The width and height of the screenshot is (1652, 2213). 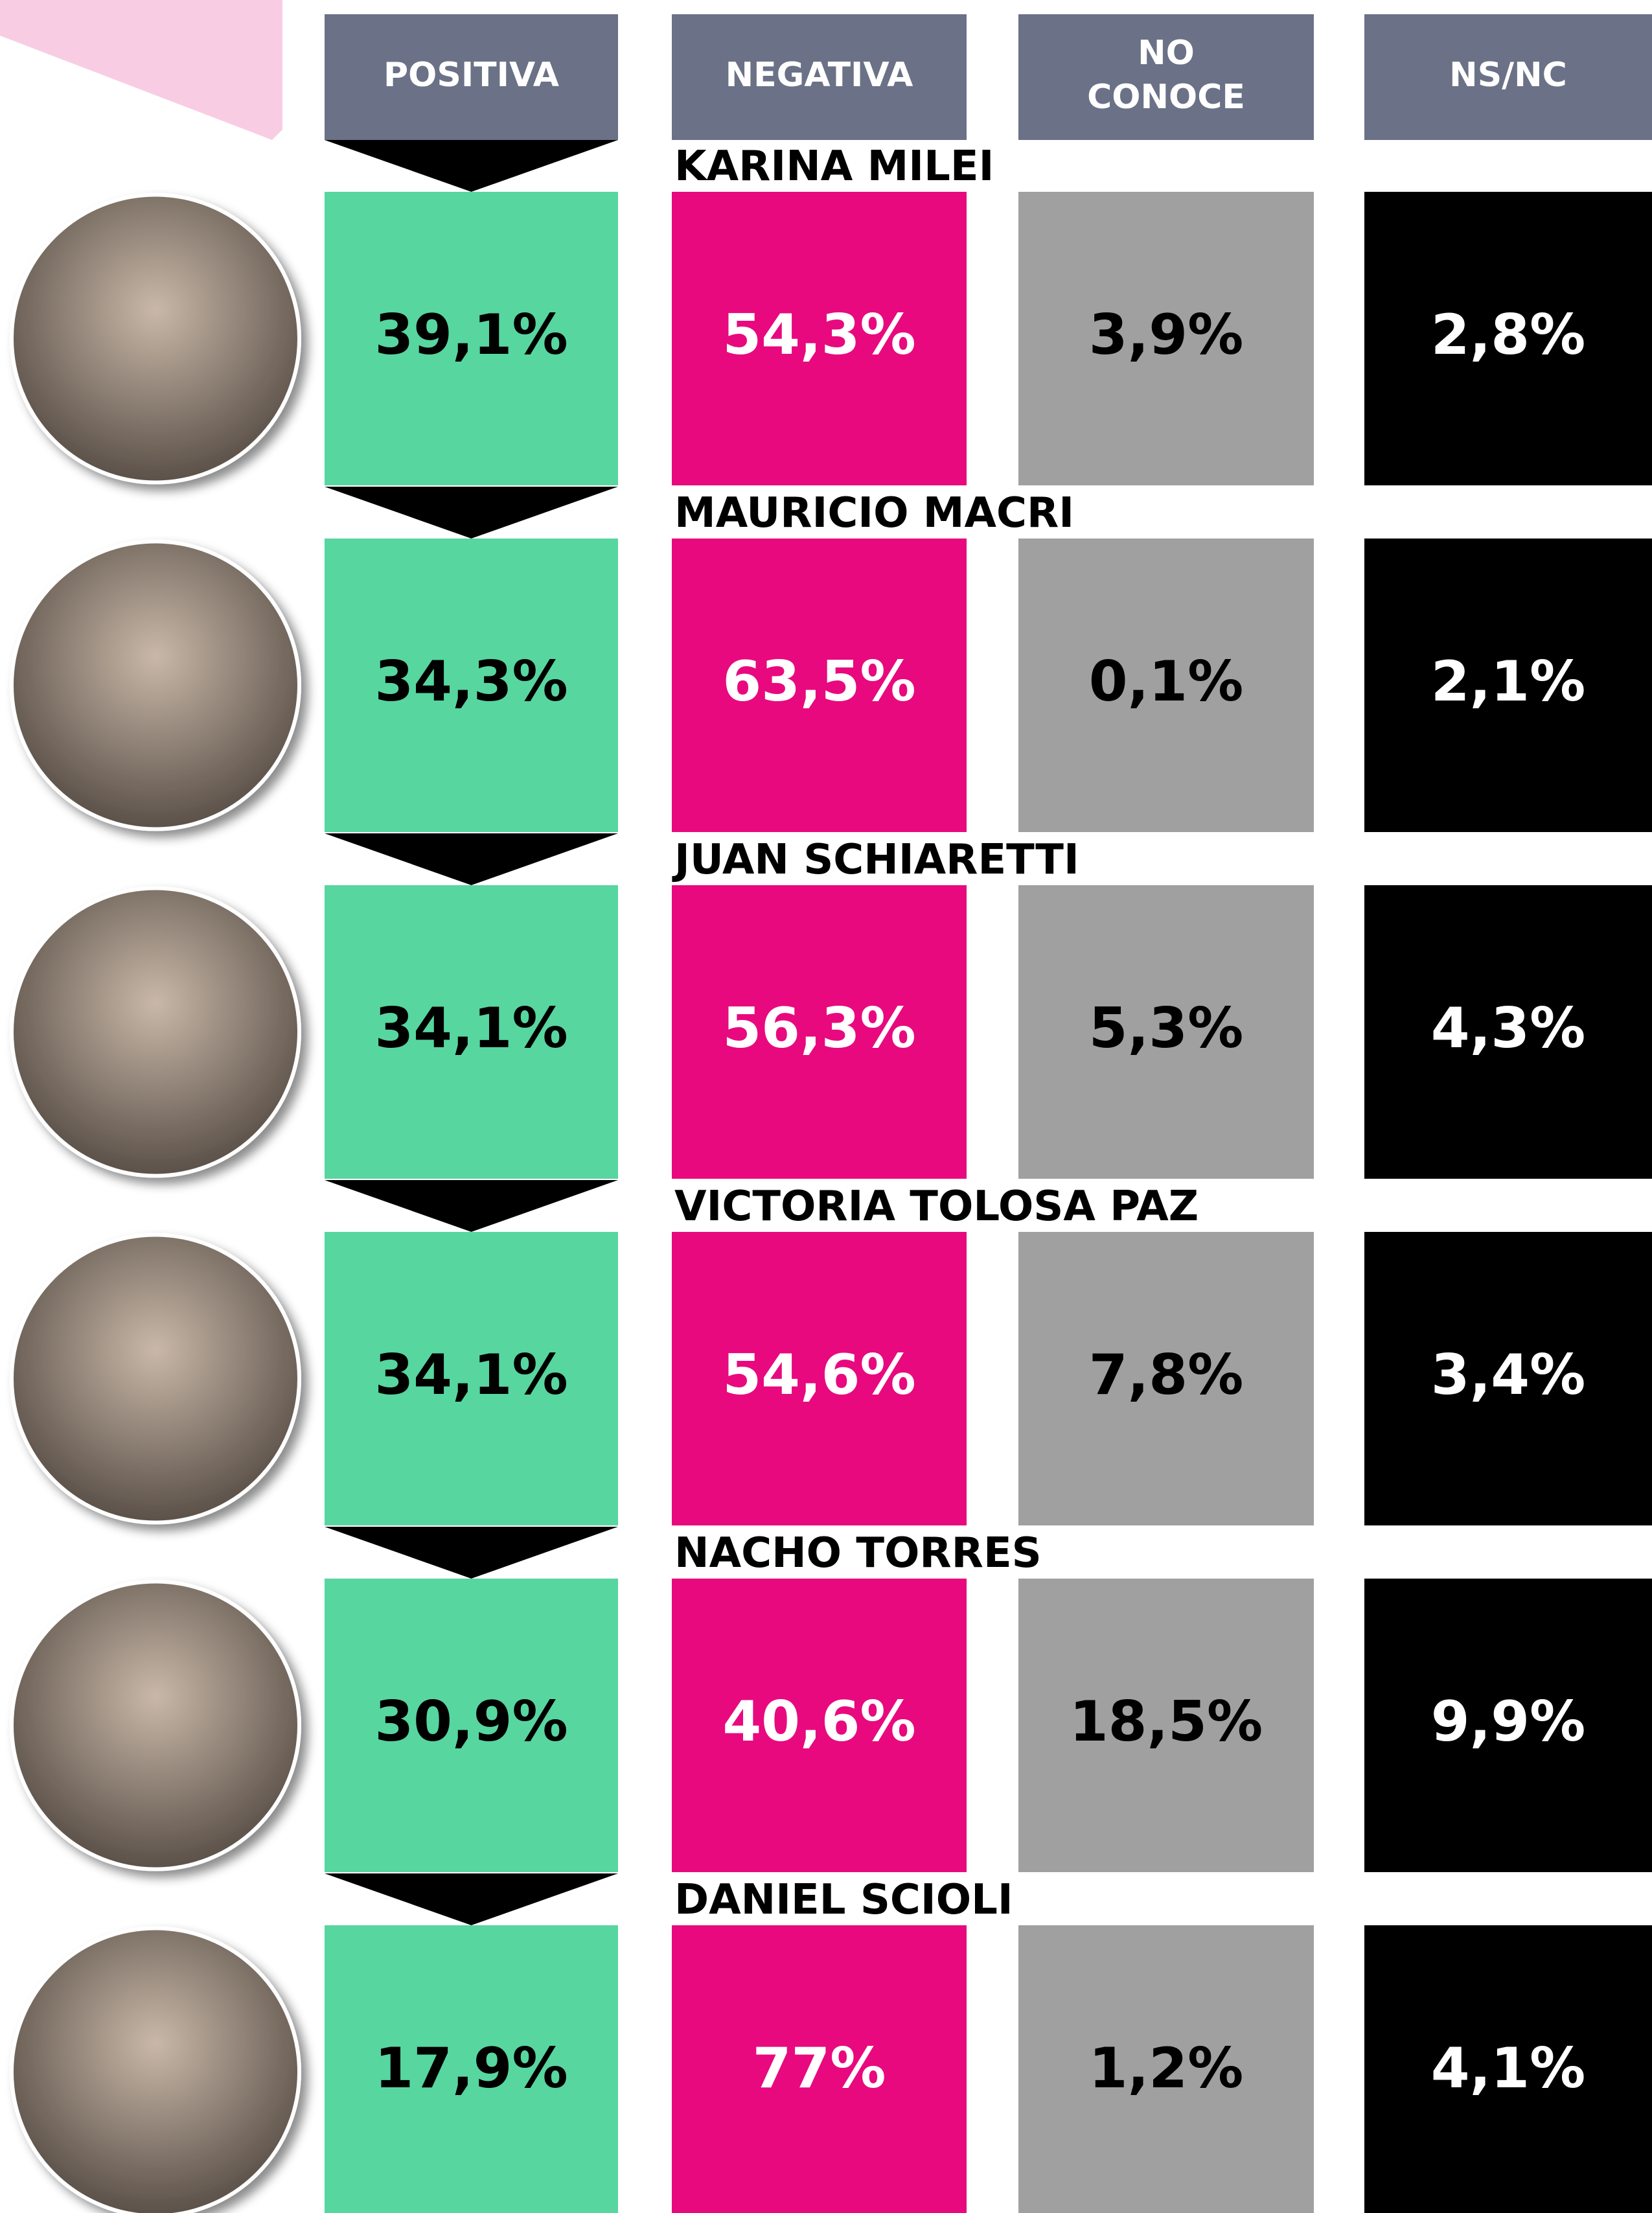 I want to click on header-label: NEGATIVA, so click(x=819, y=75).